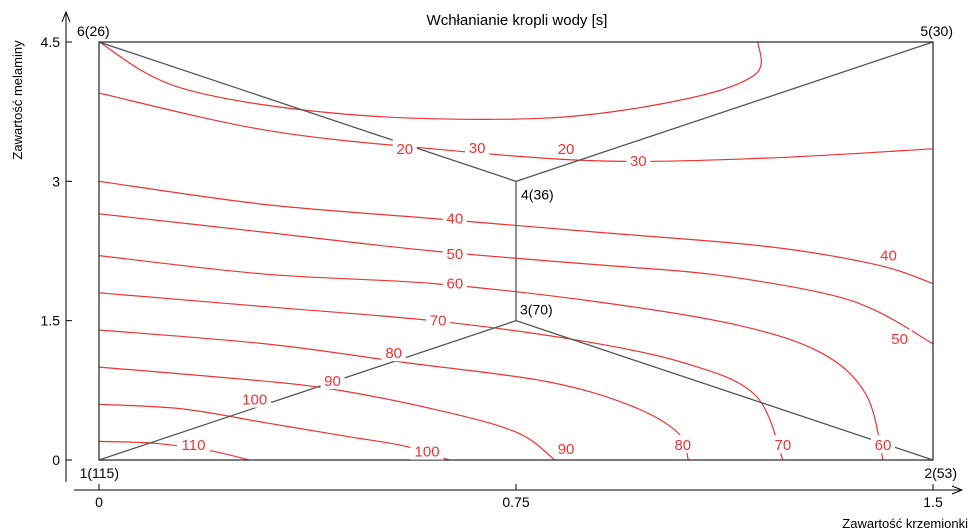  What do you see at coordinates (517, 20) in the screenshot?
I see `chart-title: Wchłanianie kropli wody [s]` at bounding box center [517, 20].